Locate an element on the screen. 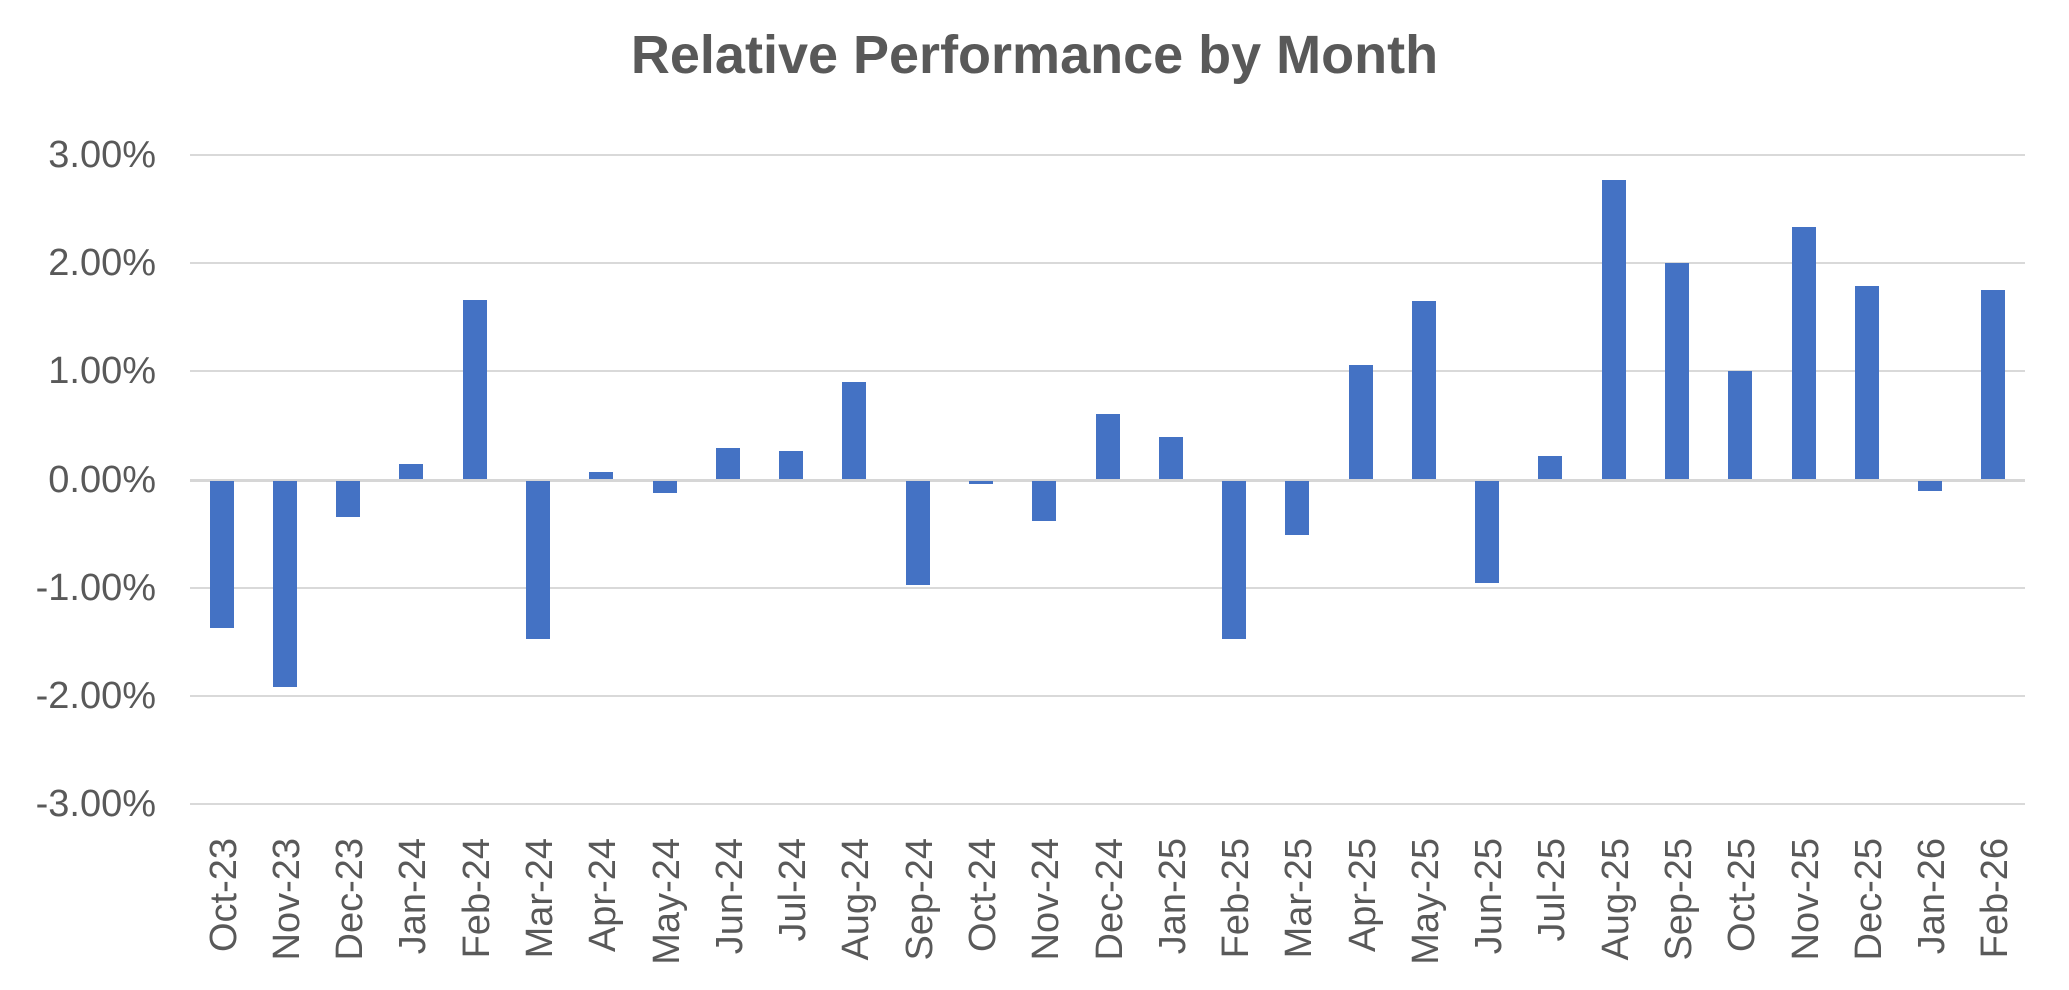  x-tick-label-Apr-24: Apr-24 is located at coordinates (603, 895).